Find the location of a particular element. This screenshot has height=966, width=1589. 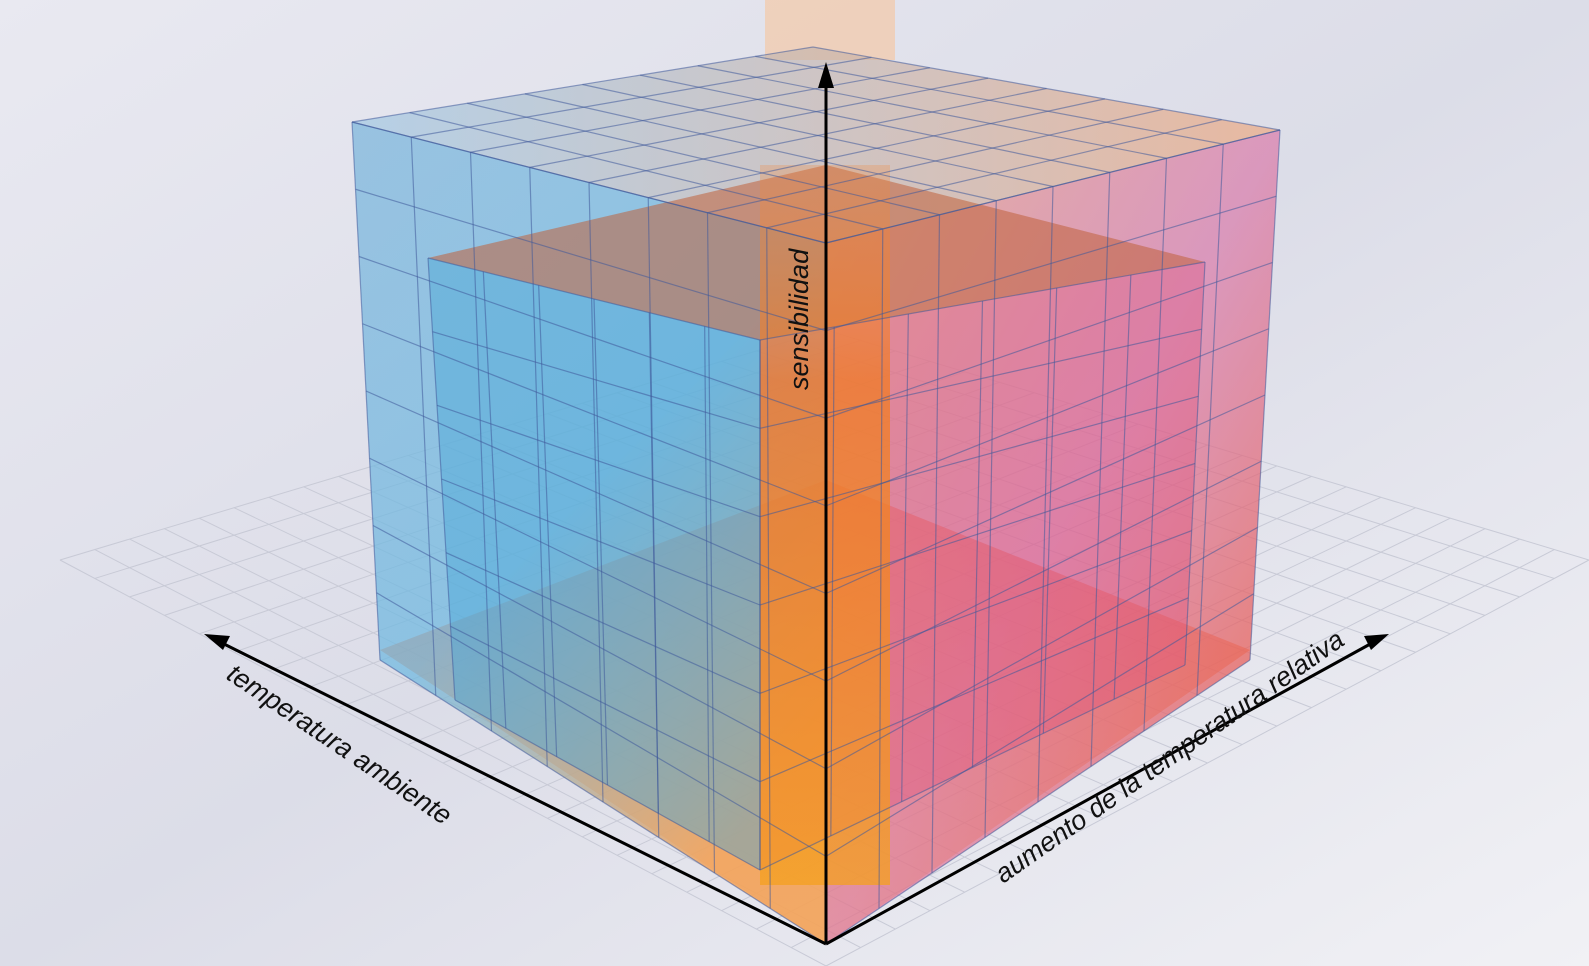

left-axis is located at coordinates (524, 793).